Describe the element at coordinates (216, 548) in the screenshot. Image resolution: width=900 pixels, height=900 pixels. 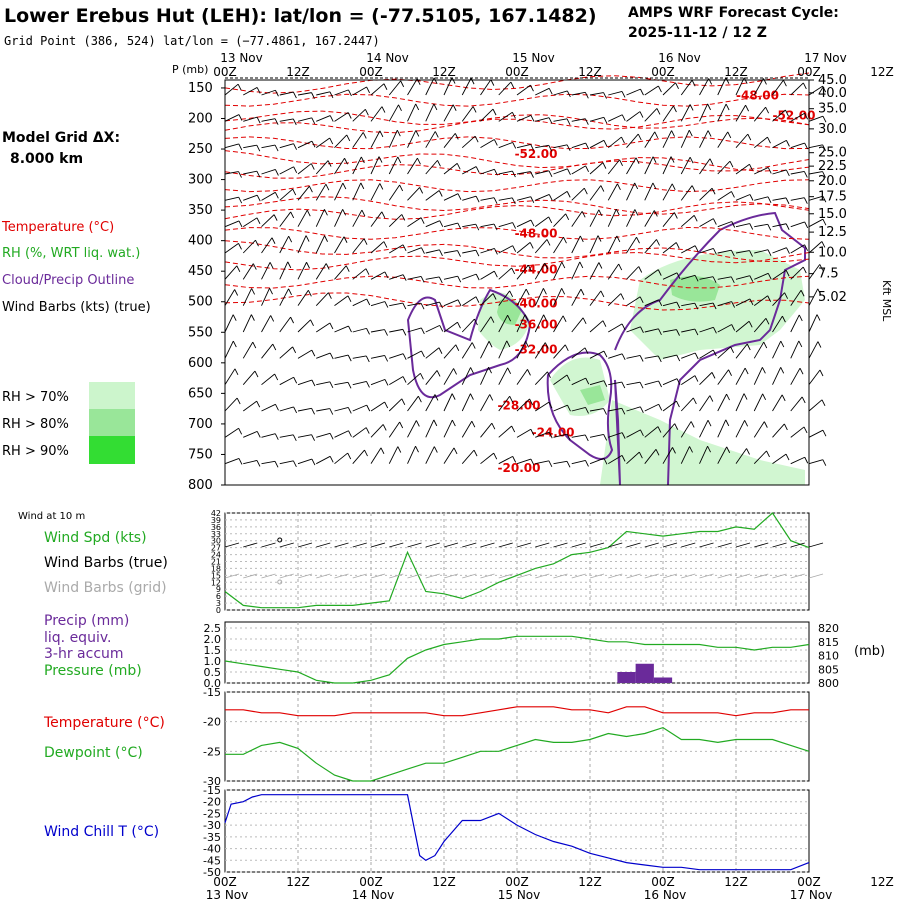
I see `ws-tick-label: 27` at that location.